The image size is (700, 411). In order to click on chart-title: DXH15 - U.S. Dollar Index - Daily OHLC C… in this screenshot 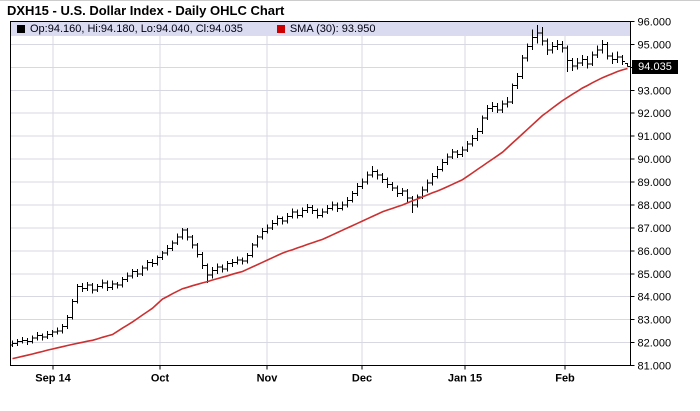, I will do `click(146, 10)`.